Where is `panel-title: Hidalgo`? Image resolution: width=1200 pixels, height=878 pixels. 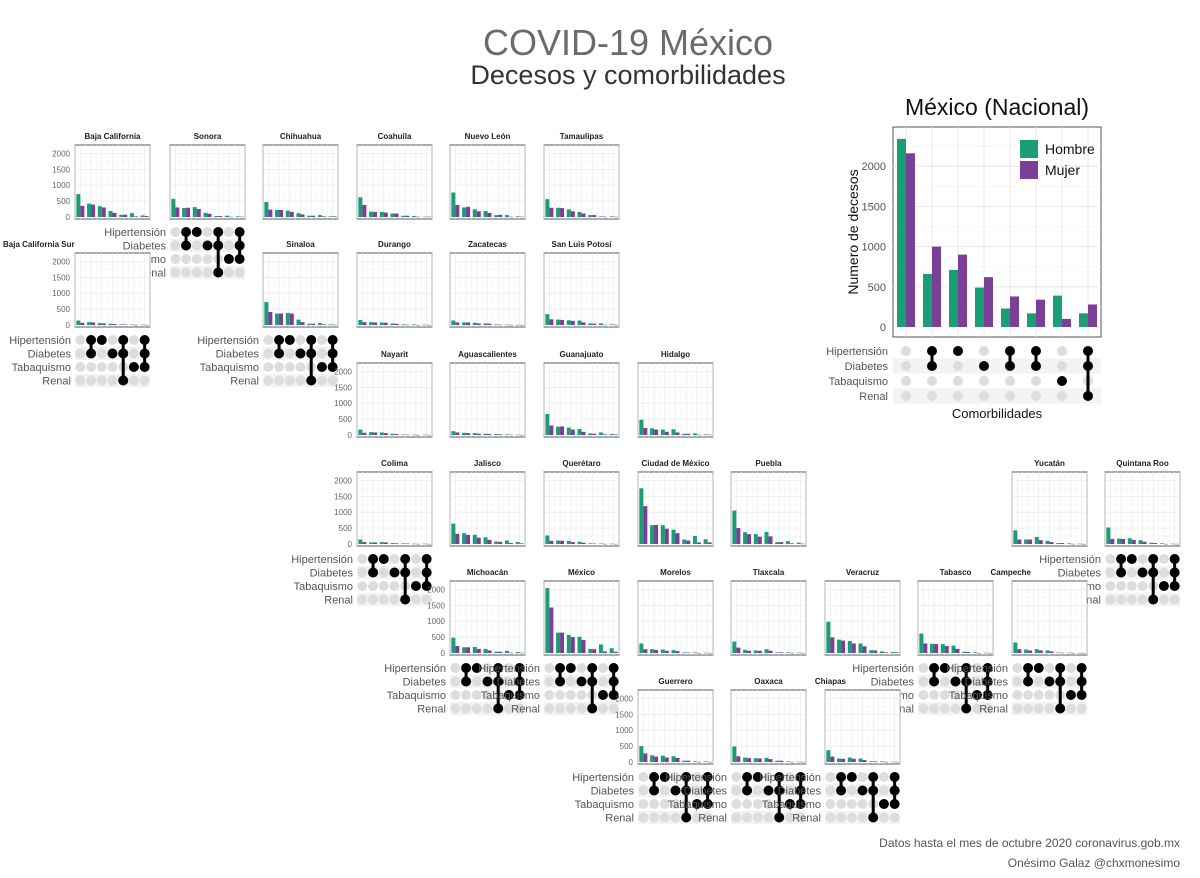 panel-title: Hidalgo is located at coordinates (675, 354).